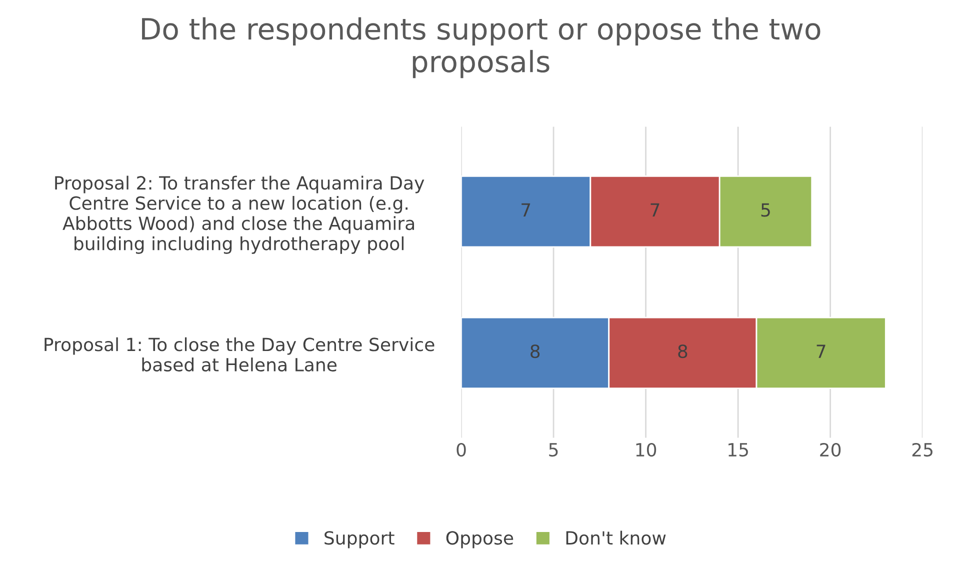 The image size is (961, 576). I want to click on legend-label: Oppose, so click(480, 539).